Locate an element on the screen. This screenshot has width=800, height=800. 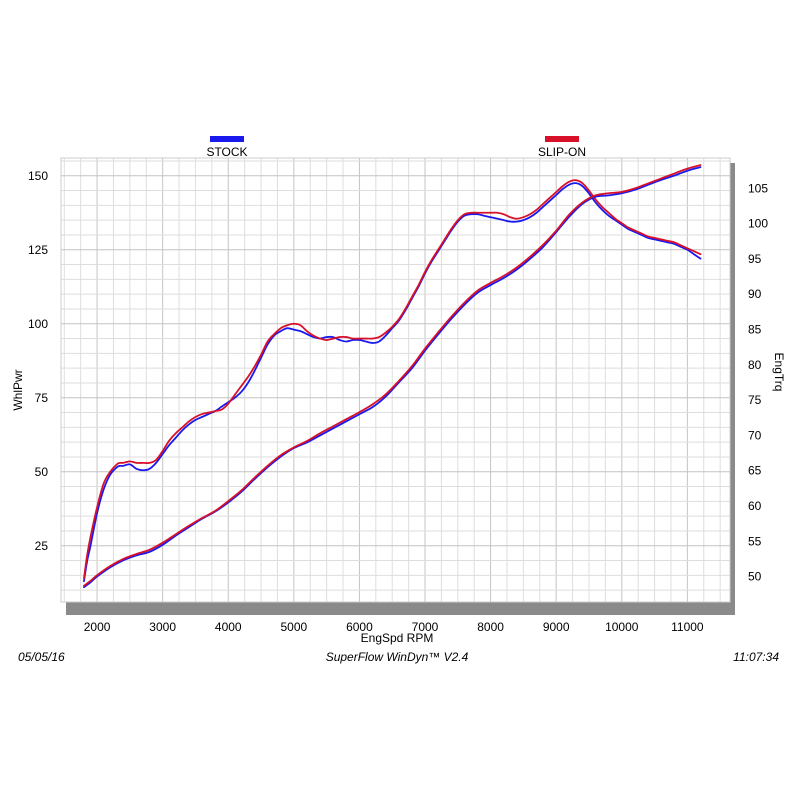
y-right-tick-label: 50 is located at coordinates (755, 577).